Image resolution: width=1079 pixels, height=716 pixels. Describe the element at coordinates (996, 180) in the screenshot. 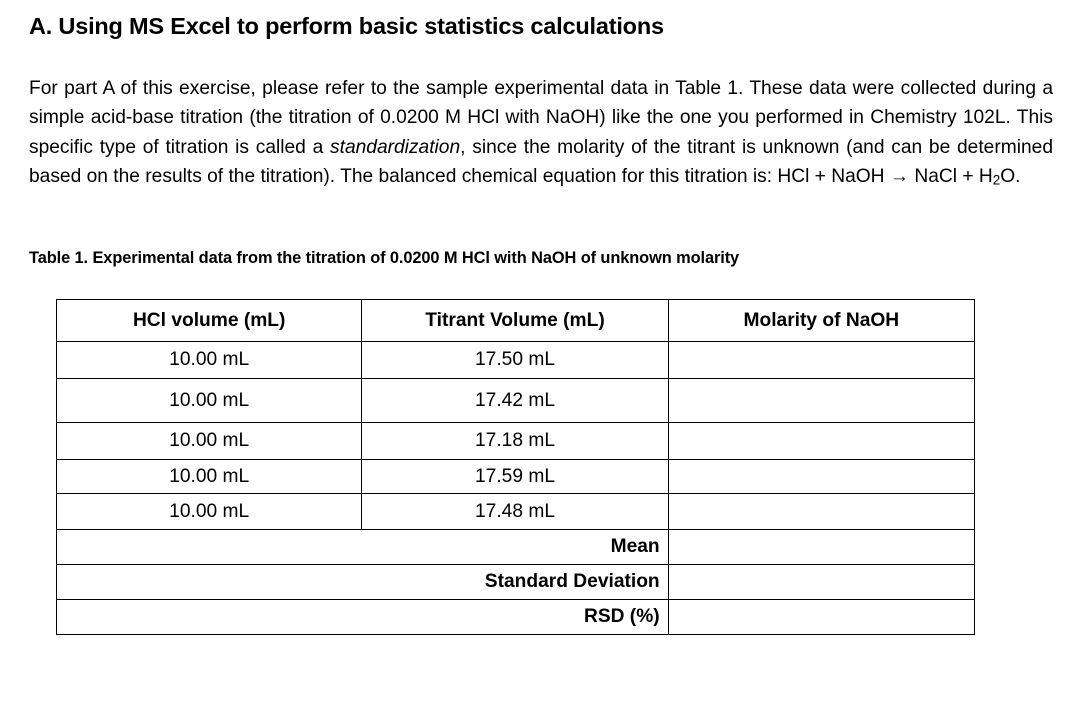

I see `water-subscript: 2` at that location.